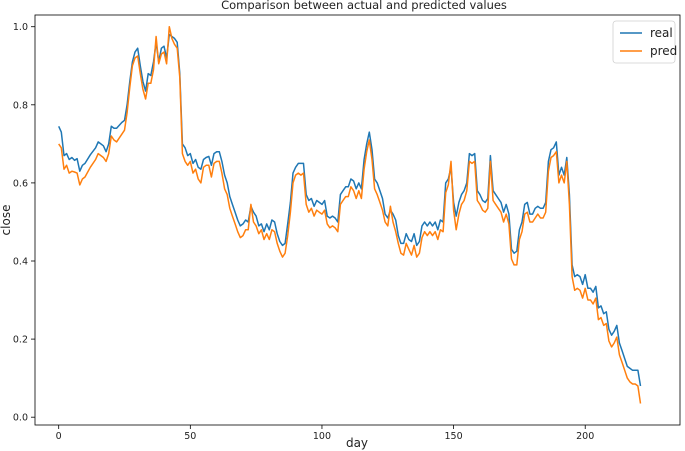 This screenshot has width=685, height=451. Describe the element at coordinates (190, 436) in the screenshot. I see `x-tick-label: 50` at that location.